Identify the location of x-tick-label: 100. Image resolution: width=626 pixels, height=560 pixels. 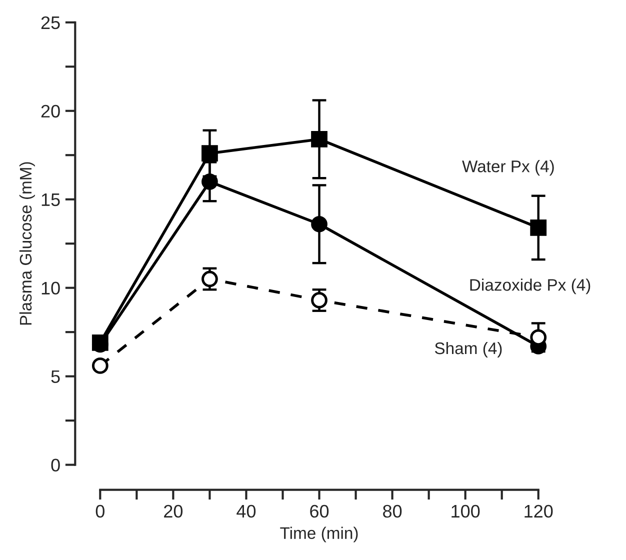
(466, 511).